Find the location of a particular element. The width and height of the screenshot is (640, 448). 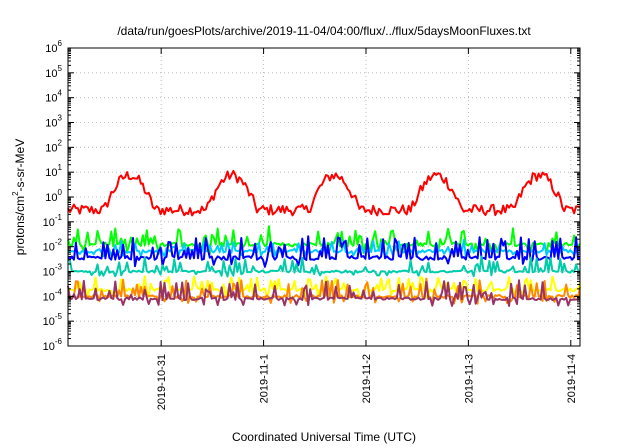

y-tick-label: 10³ is located at coordinates (53, 122).